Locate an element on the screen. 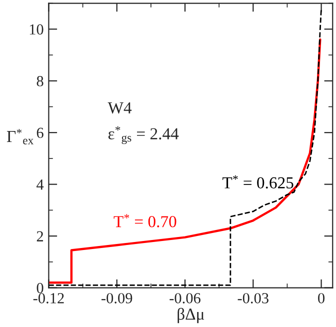  x-tick-label: -0.09 is located at coordinates (117, 298).